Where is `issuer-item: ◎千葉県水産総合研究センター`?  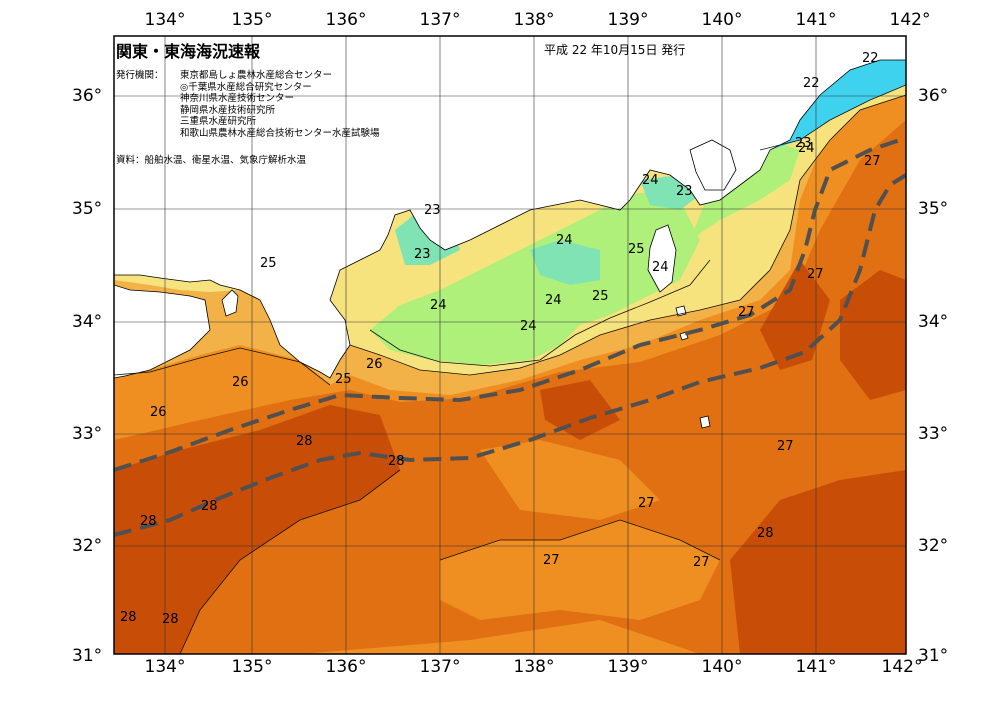
issuer-item: ◎千葉県水産総合研究センター is located at coordinates (246, 87).